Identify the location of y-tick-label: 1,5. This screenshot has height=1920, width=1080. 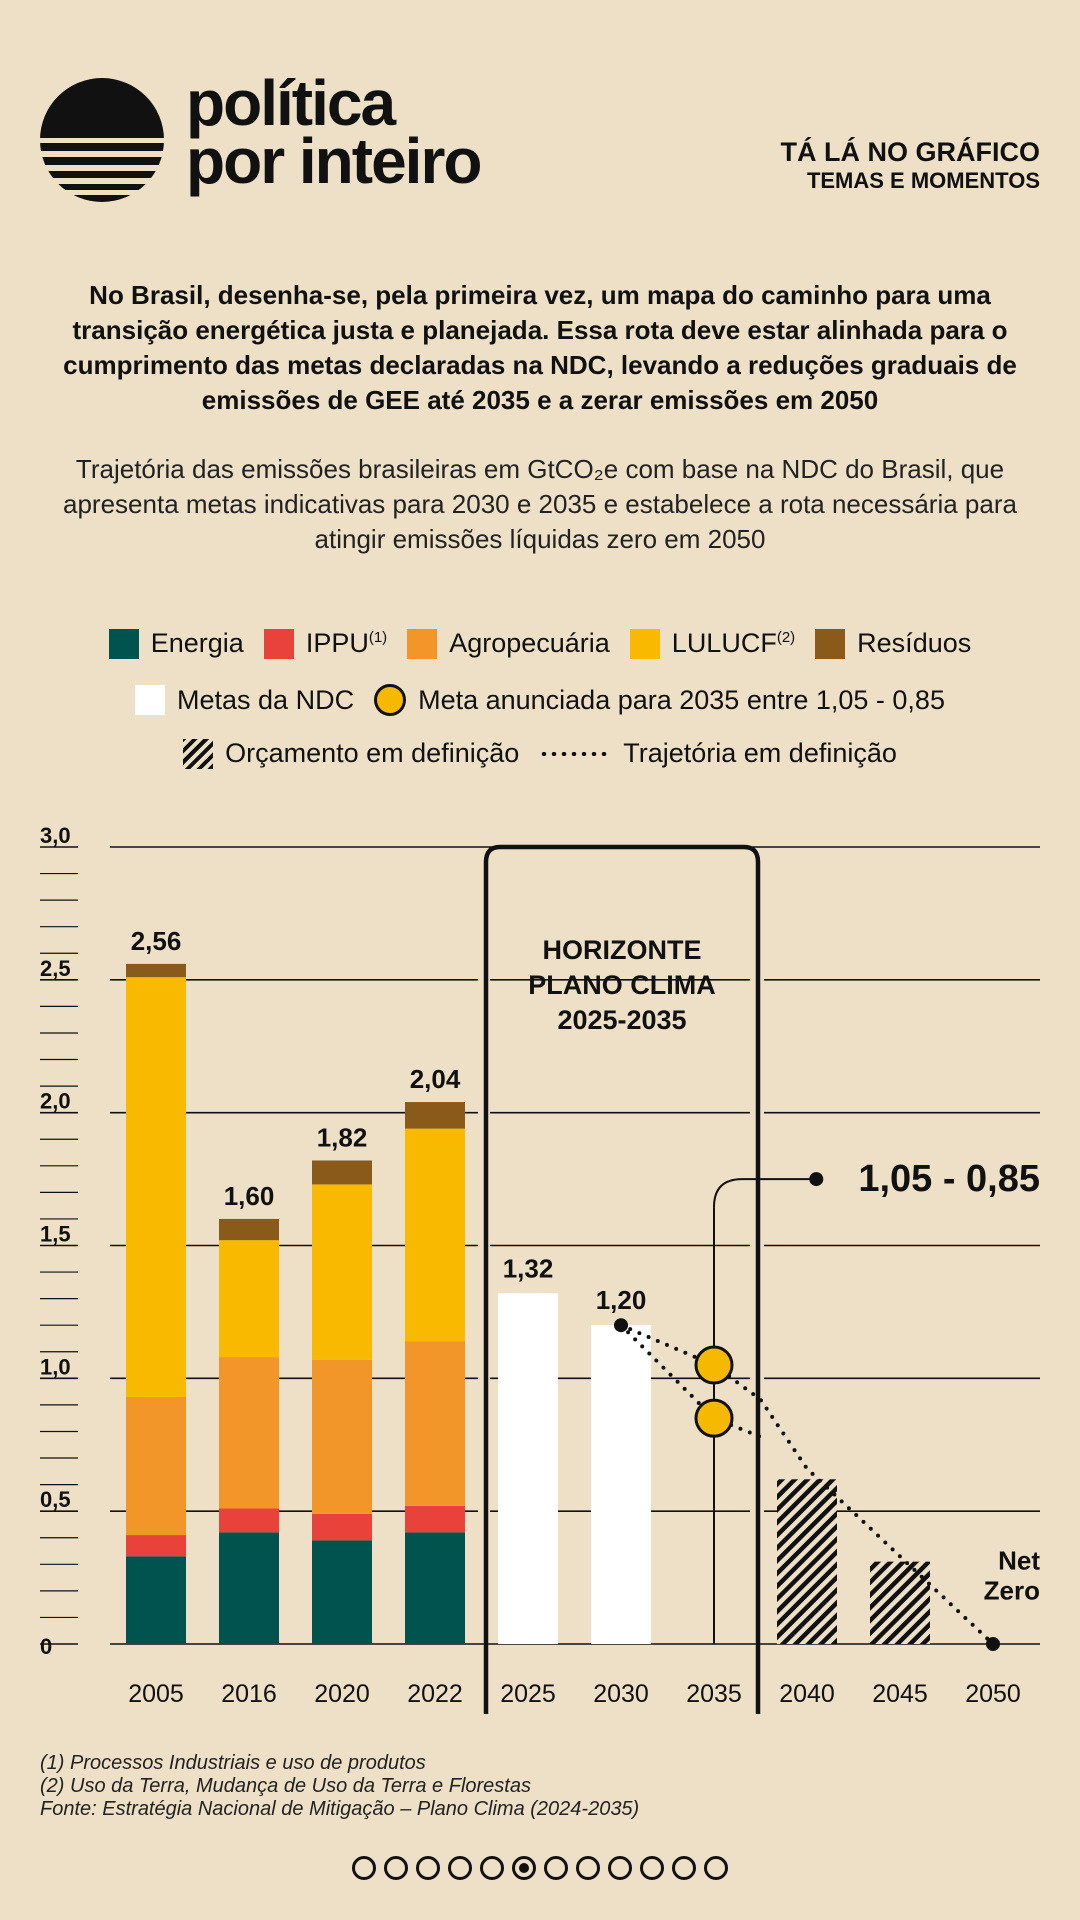
(55, 1234).